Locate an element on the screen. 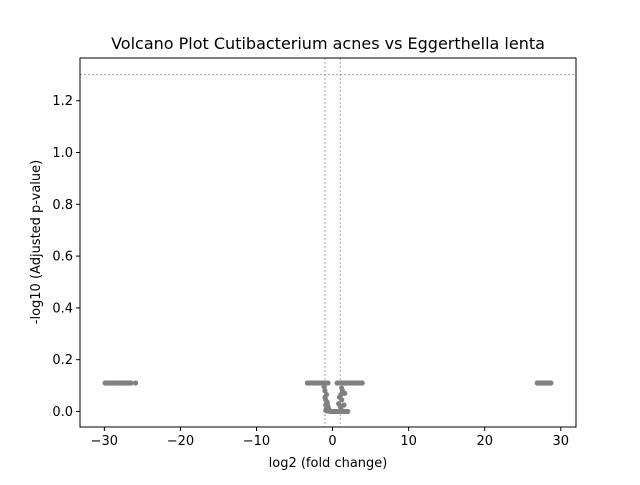 This screenshot has height=485, width=640. y-tick-label: 0.6 is located at coordinates (62, 257).